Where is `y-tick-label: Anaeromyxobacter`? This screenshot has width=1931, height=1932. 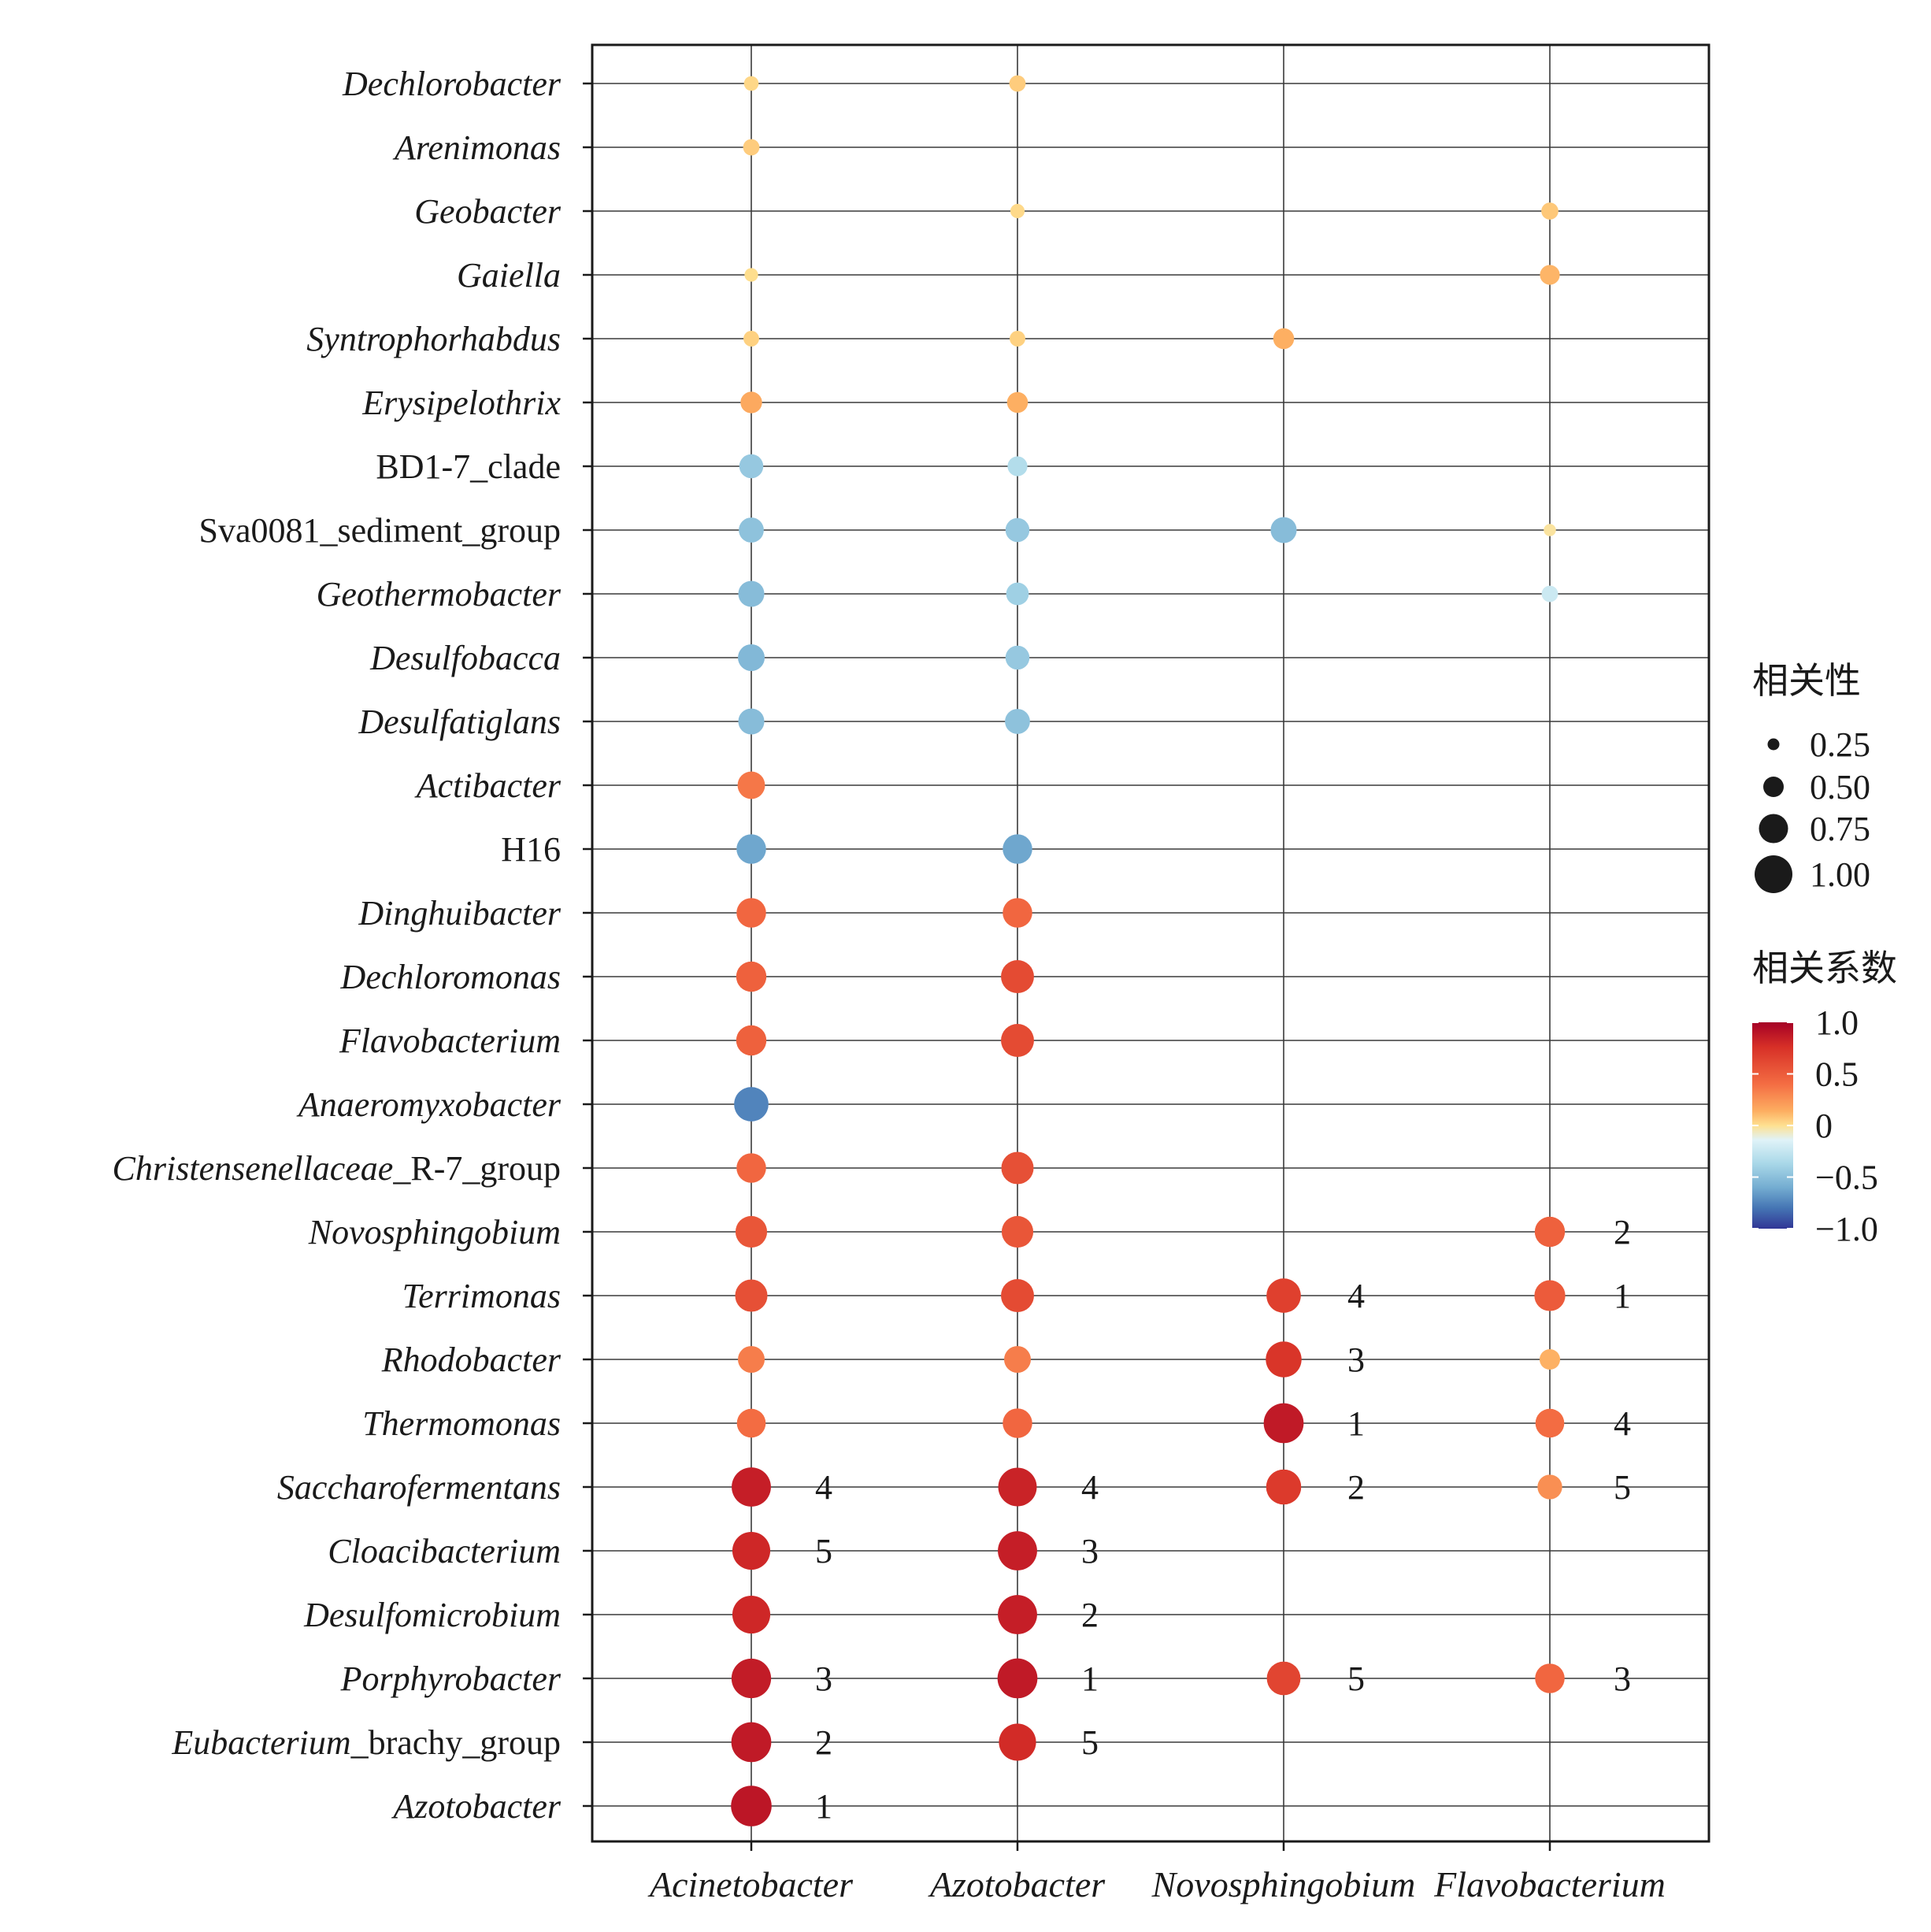
y-tick-label: Anaeromyxobacter is located at coordinates (429, 1104).